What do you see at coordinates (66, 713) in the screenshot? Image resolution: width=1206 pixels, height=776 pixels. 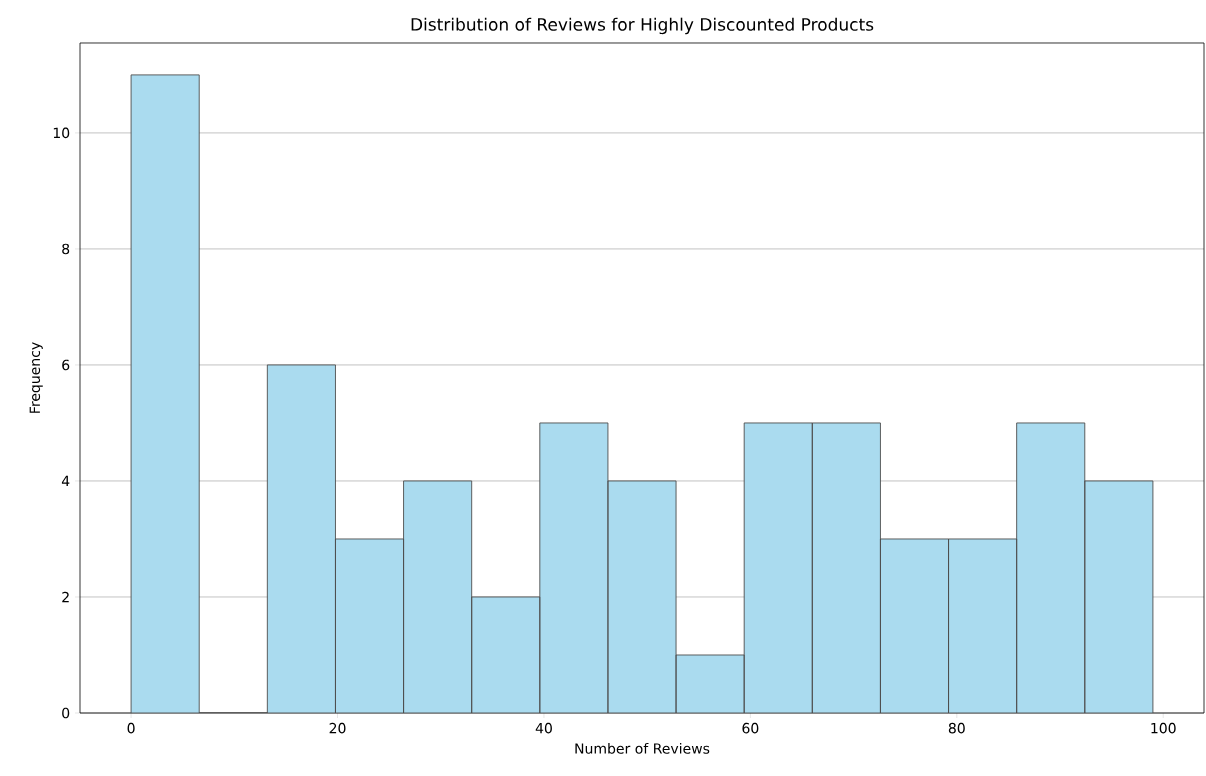 I see `y-tick-label: 0` at bounding box center [66, 713].